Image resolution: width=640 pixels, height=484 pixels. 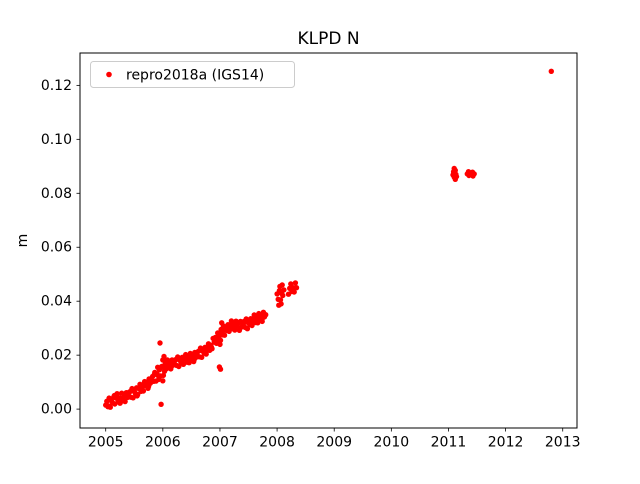 I want to click on x-axis-ticks: 2005 2006 2007 2008 2009 2010 2011 2012 2013, so click(x=334, y=439).